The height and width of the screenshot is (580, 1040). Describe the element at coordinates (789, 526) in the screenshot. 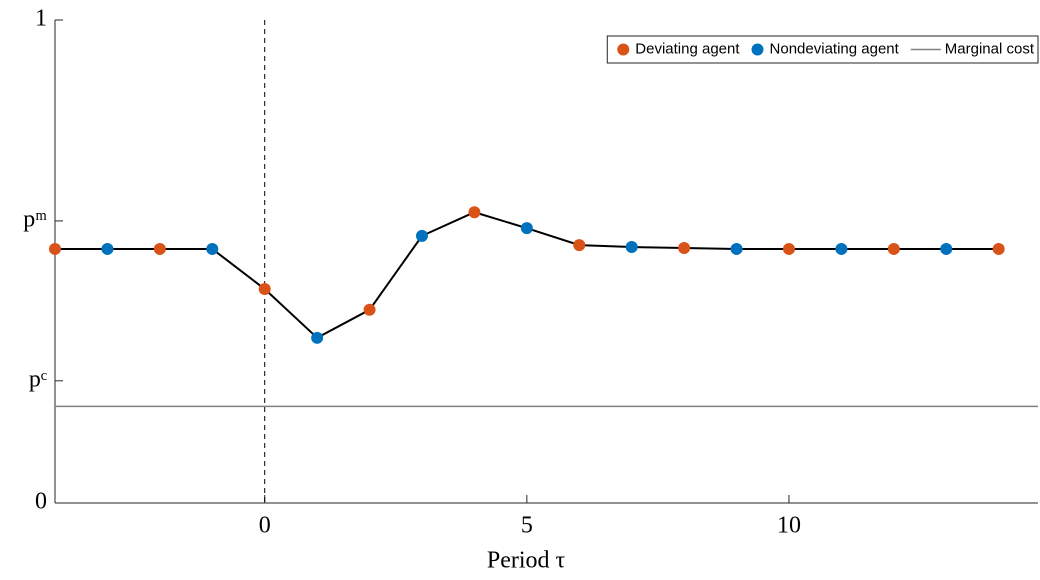

I see `x-tick-label: 10` at that location.